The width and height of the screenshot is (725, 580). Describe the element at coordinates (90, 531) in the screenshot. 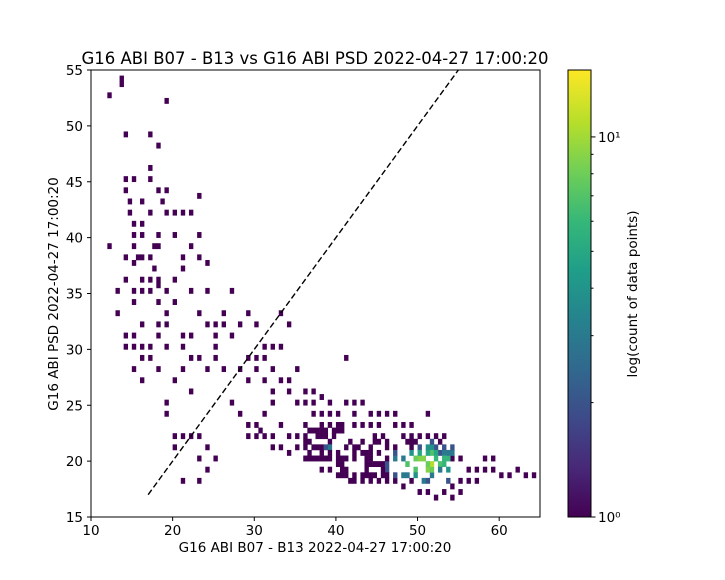

I see `x-tick-label: 10` at that location.